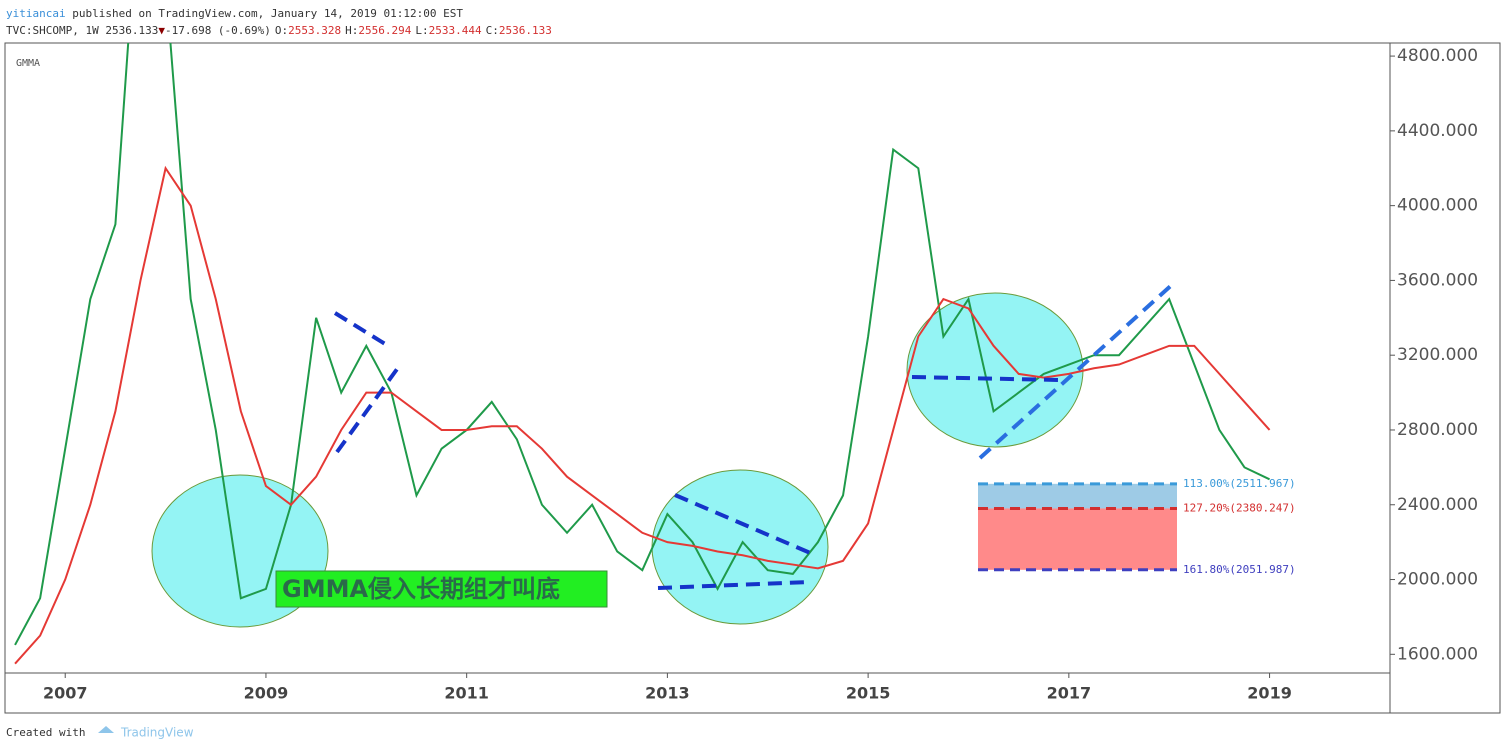 The height and width of the screenshot is (754, 1508). What do you see at coordinates (218, 30) in the screenshot?
I see `change: -17.698 (-0.69%)` at bounding box center [218, 30].